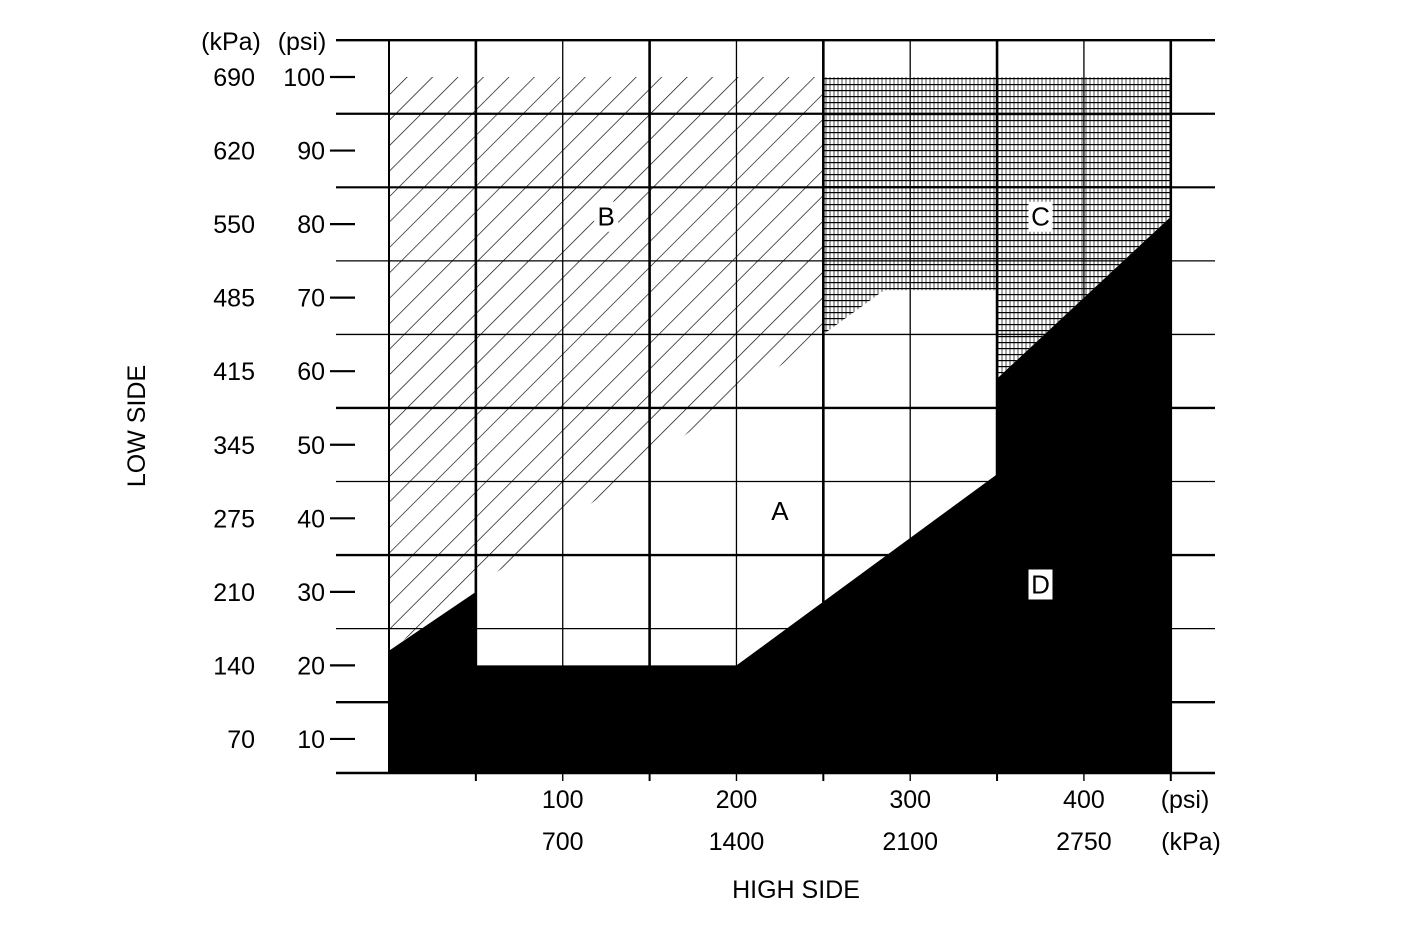 The width and height of the screenshot is (1426, 933). Describe the element at coordinates (234, 225) in the screenshot. I see `y-tick-label-kpa: 550` at that location.